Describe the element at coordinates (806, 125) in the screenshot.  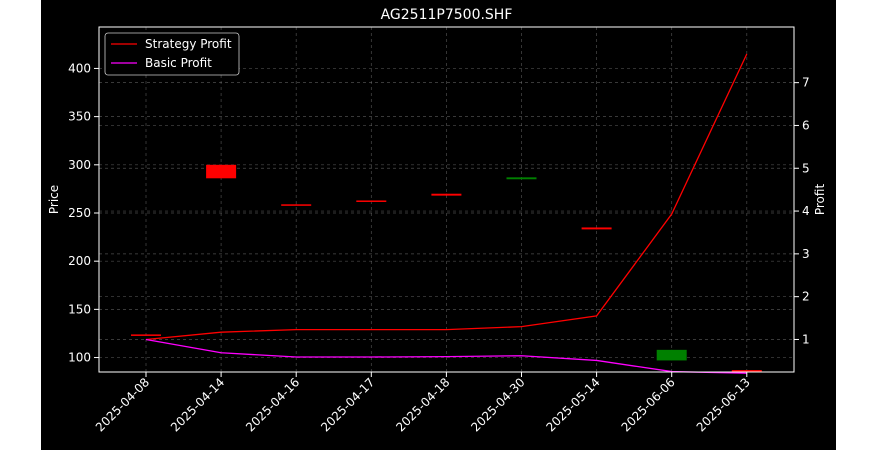
I see `y-right-tick-label-5: 6` at that location.